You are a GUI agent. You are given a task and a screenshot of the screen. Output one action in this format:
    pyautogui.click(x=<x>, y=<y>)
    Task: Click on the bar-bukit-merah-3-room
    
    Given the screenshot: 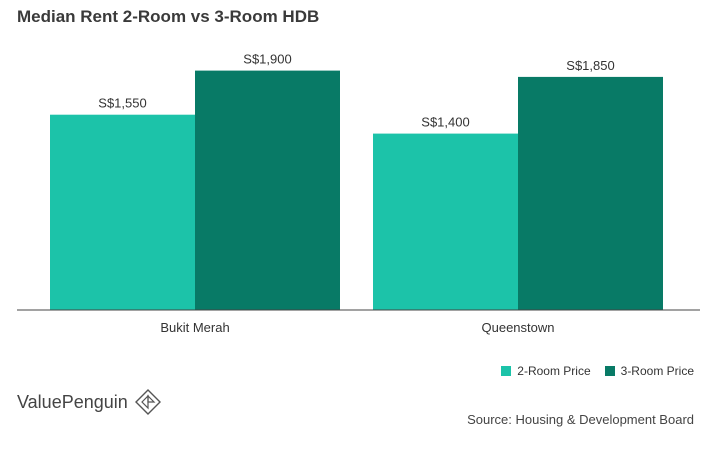 What is the action you would take?
    pyautogui.click(x=267, y=190)
    